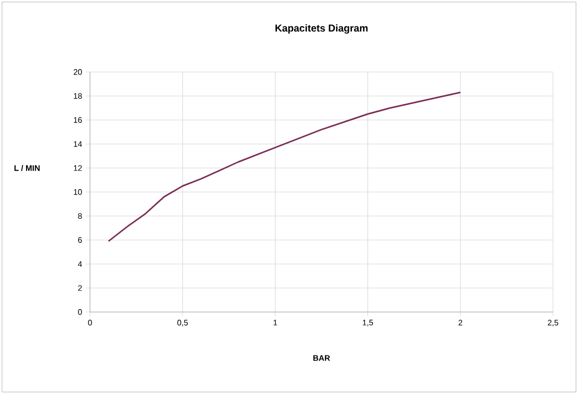 The image size is (578, 394). What do you see at coordinates (276, 323) in the screenshot?
I see `x-tick-label: 1` at bounding box center [276, 323].